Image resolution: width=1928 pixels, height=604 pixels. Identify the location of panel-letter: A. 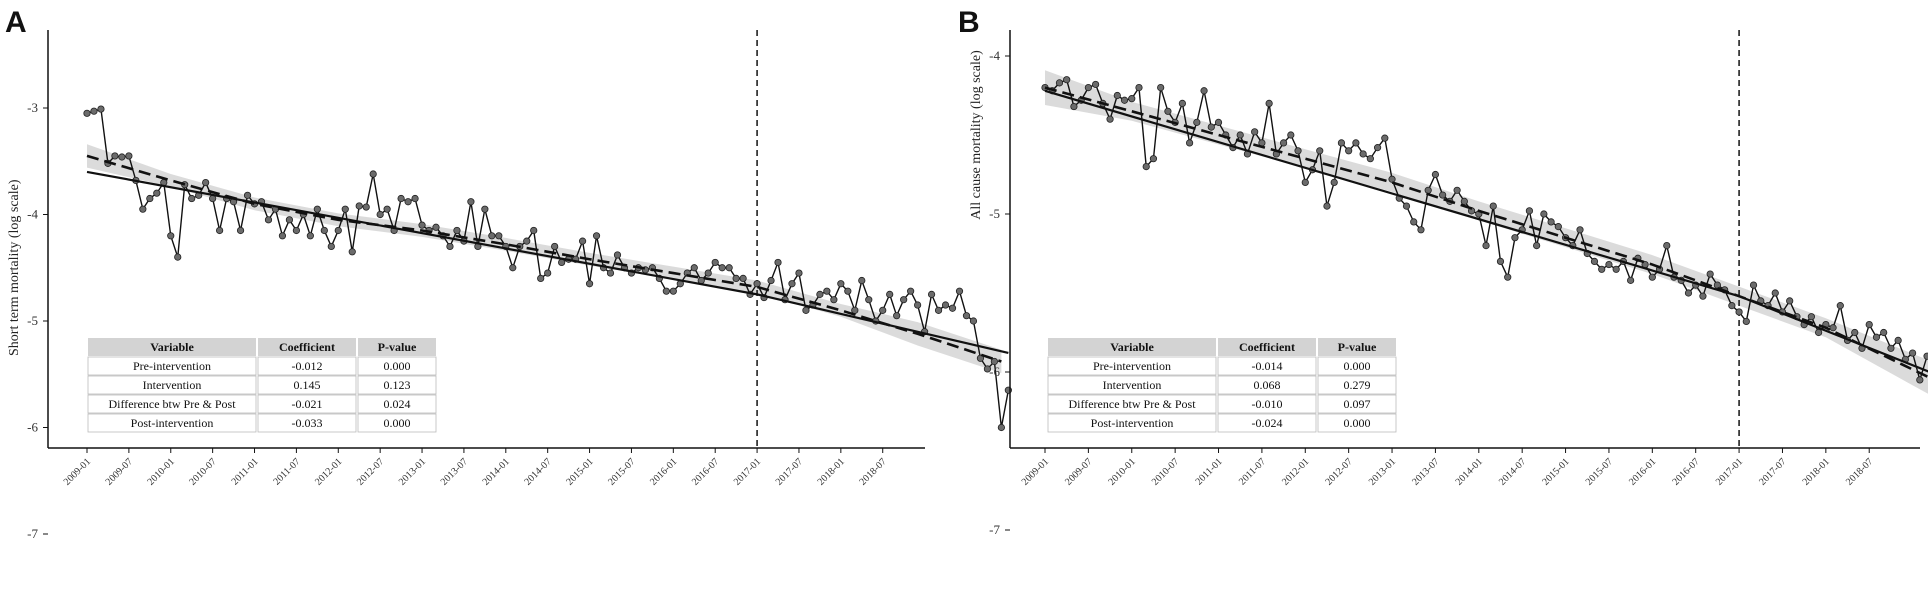
(16, 22).